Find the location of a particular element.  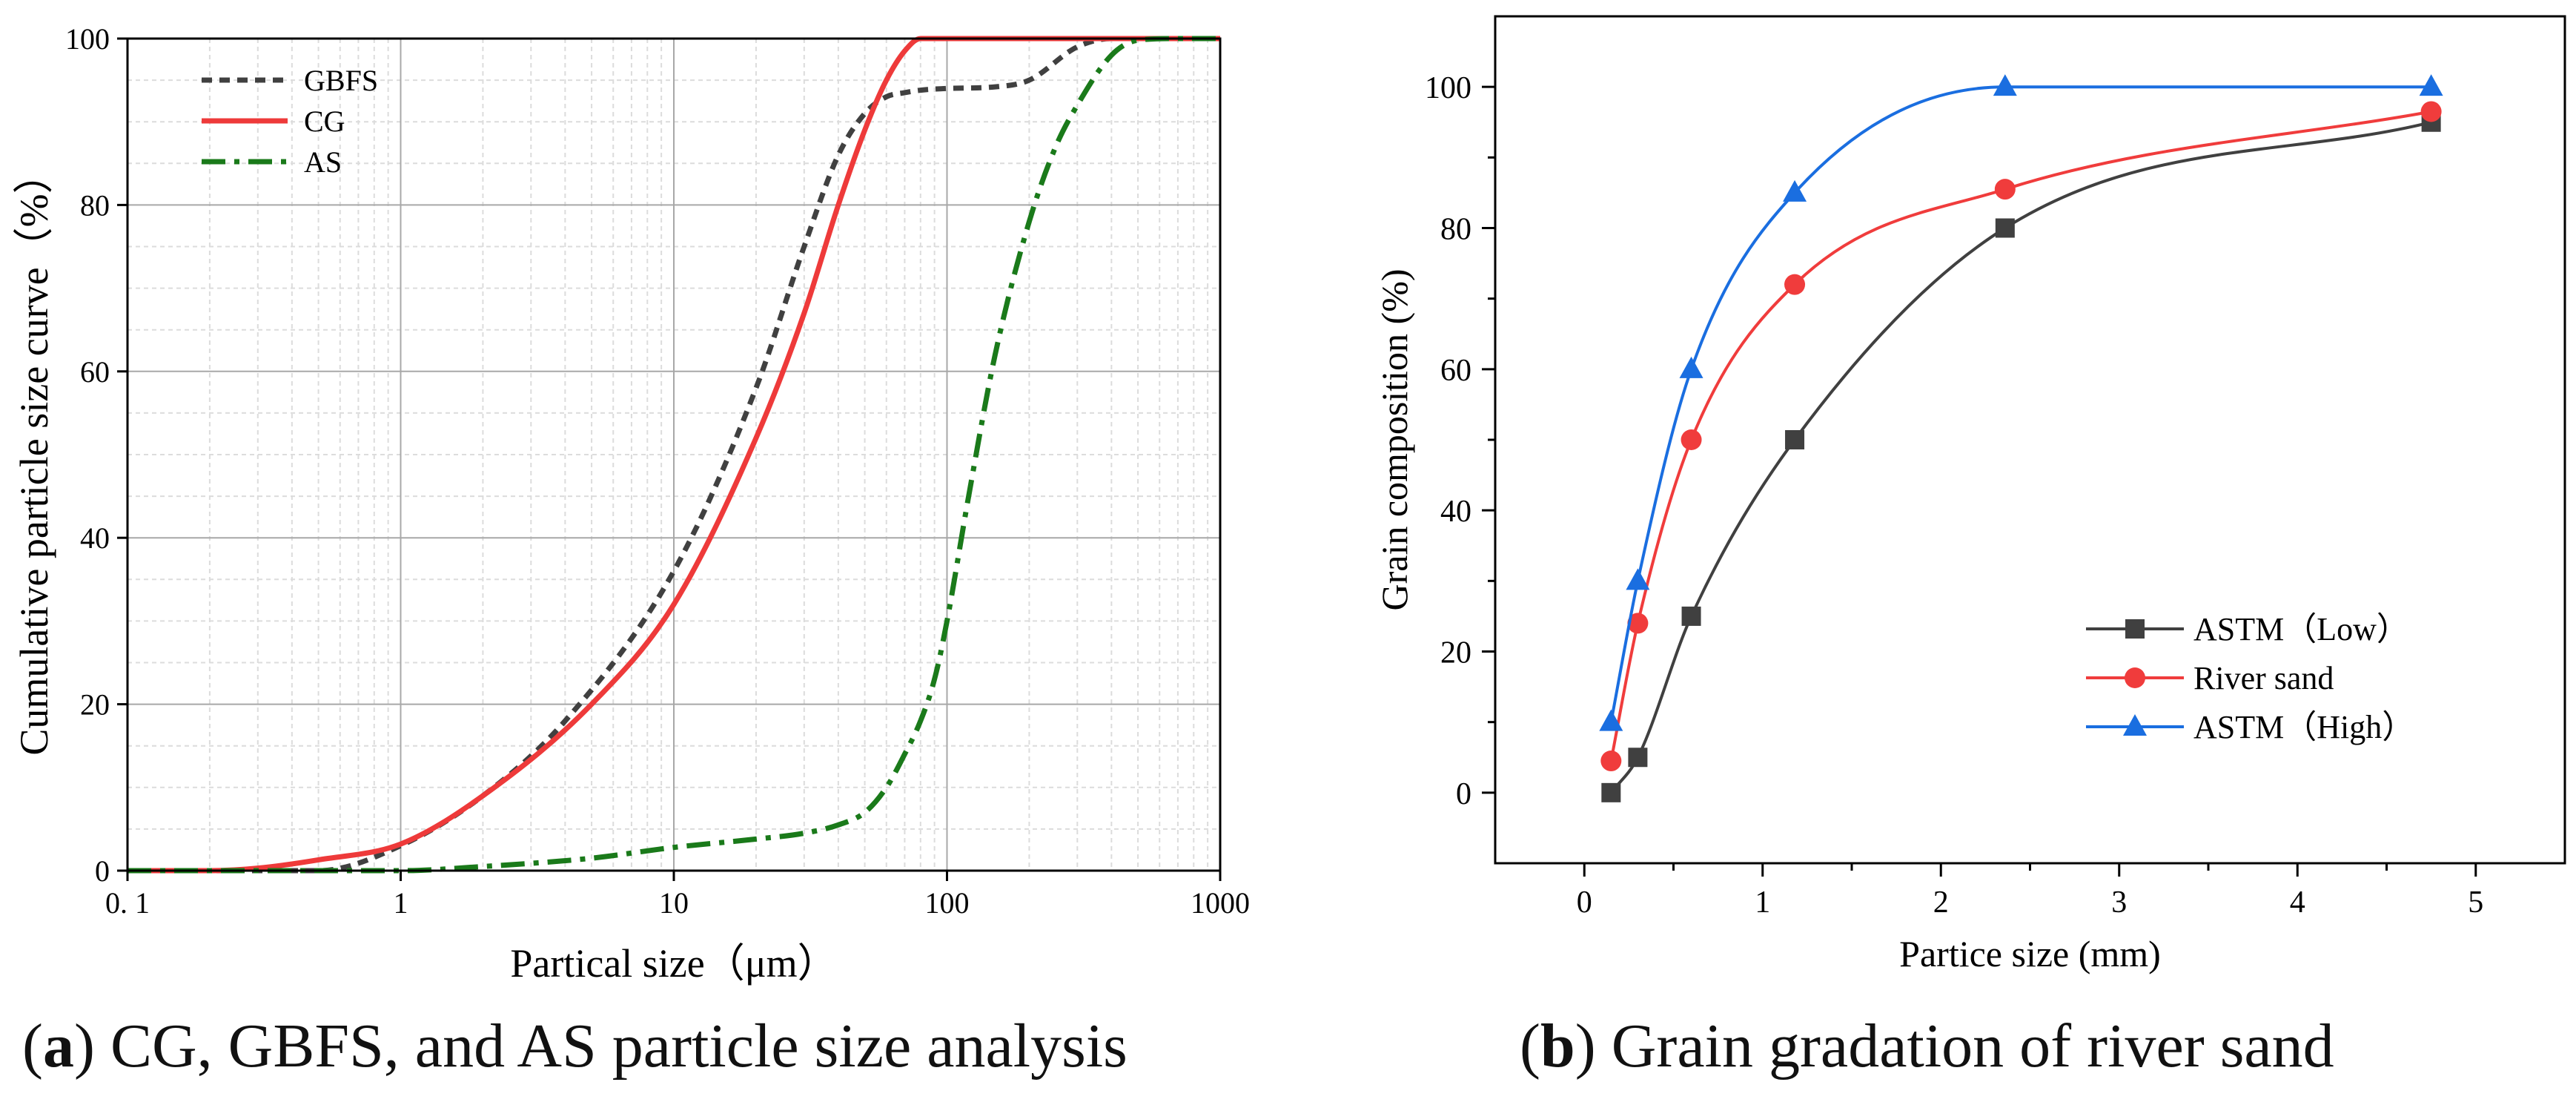

legend-label: AS is located at coordinates (323, 162).